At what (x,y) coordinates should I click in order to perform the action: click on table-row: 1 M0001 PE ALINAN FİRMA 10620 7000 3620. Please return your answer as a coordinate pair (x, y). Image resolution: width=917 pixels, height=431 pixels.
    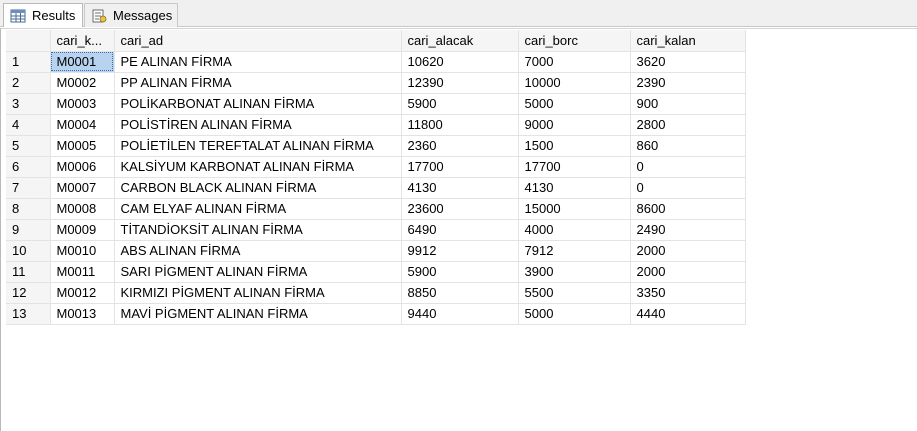
    Looking at the image, I should click on (376, 62).